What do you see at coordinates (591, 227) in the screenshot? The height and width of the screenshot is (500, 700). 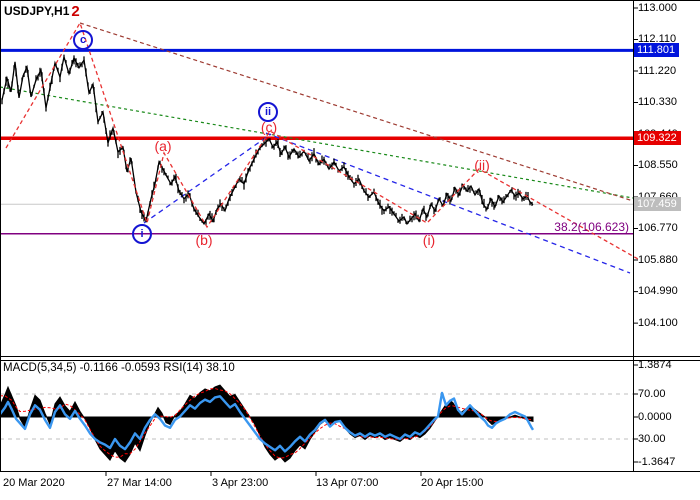 I see `fib-retracement-label: 38.2(106.623)` at bounding box center [591, 227].